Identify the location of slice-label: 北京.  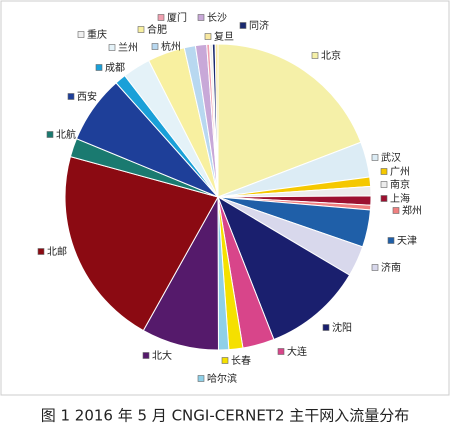
(331, 55).